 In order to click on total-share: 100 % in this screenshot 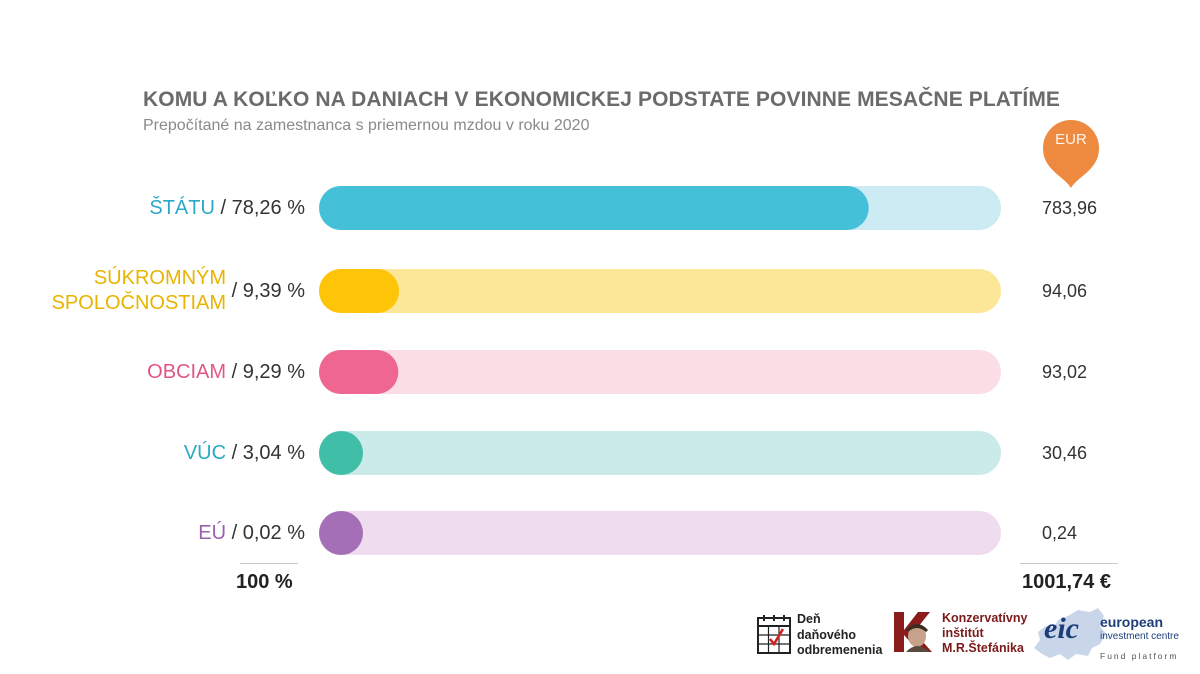, I will do `click(264, 582)`.